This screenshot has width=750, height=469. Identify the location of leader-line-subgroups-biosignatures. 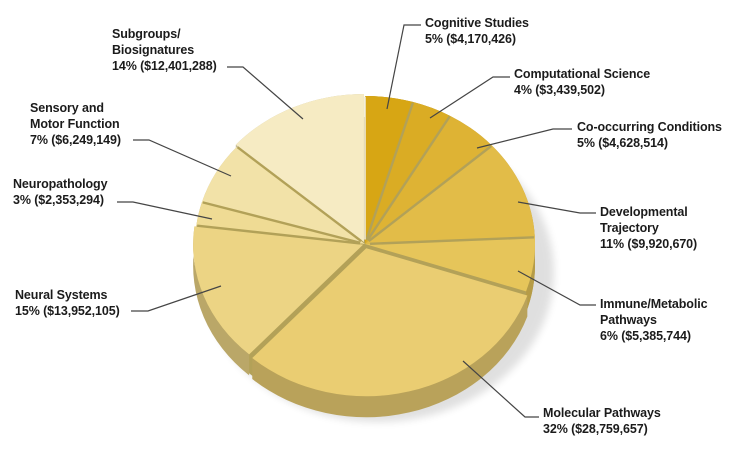
(265, 93).